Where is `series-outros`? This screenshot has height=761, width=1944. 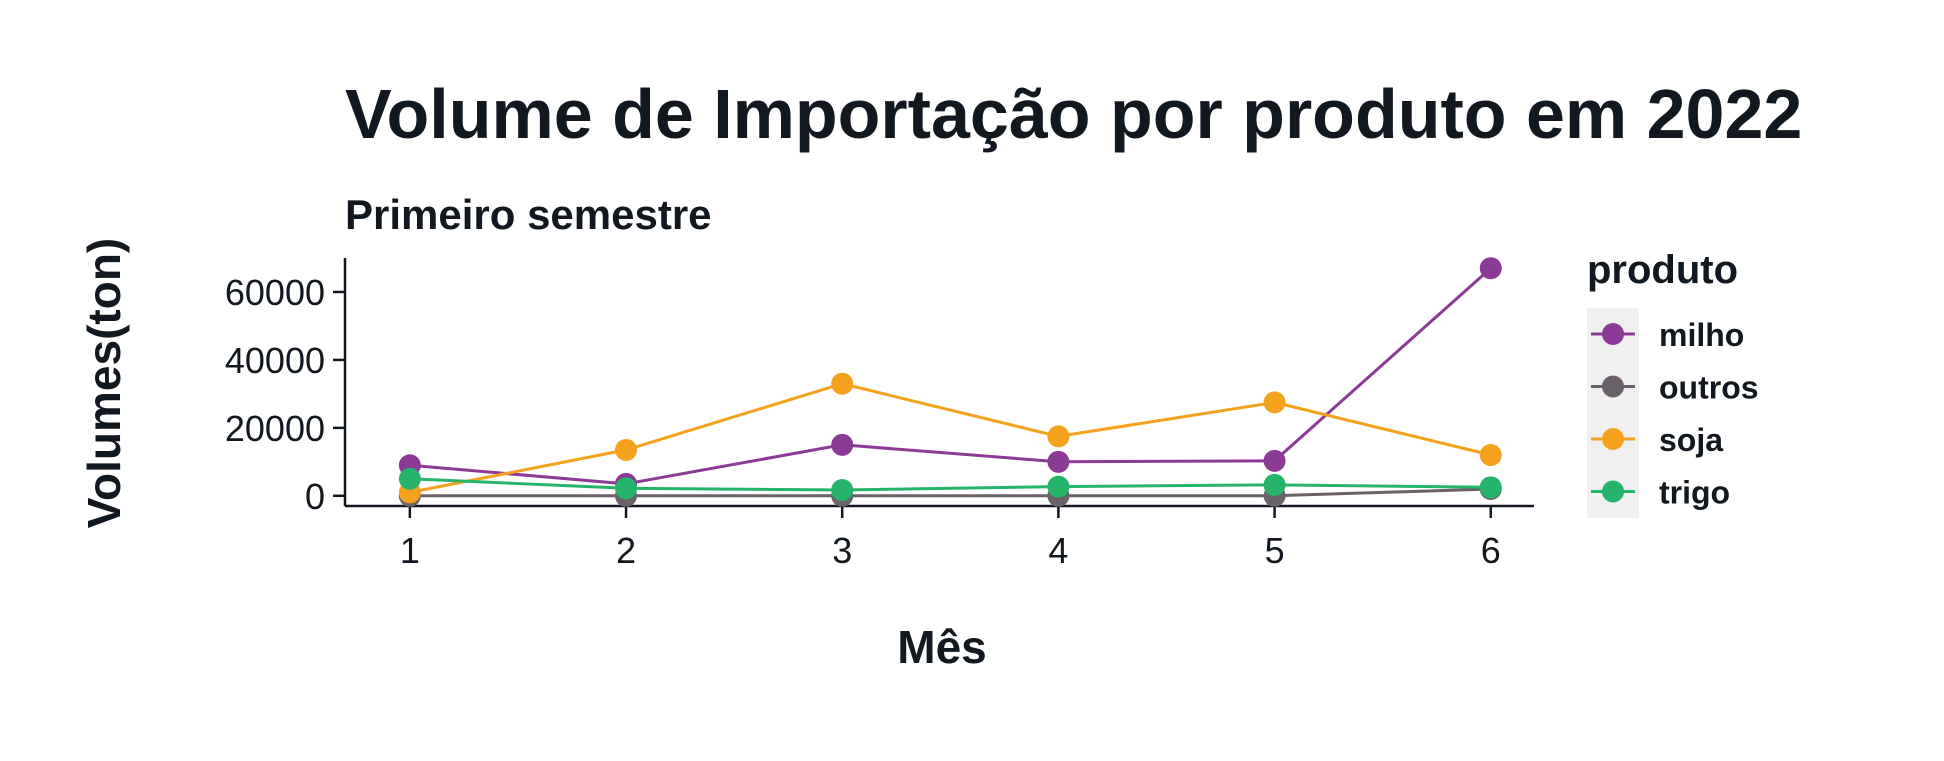
series-outros is located at coordinates (950, 492).